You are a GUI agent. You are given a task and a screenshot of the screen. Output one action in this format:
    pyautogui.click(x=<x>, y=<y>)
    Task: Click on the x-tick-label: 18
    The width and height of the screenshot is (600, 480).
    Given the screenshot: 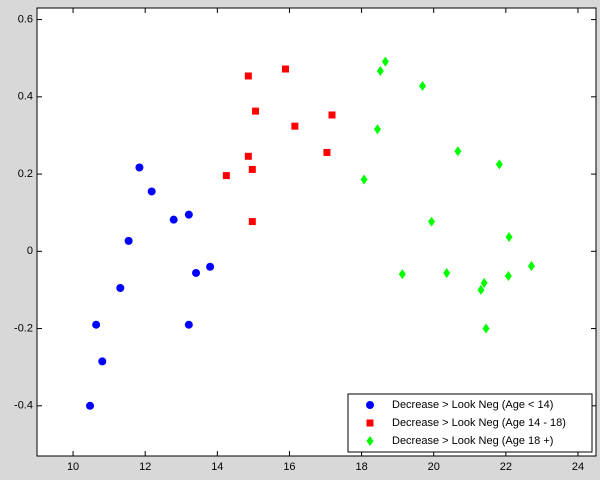 What is the action you would take?
    pyautogui.click(x=361, y=467)
    